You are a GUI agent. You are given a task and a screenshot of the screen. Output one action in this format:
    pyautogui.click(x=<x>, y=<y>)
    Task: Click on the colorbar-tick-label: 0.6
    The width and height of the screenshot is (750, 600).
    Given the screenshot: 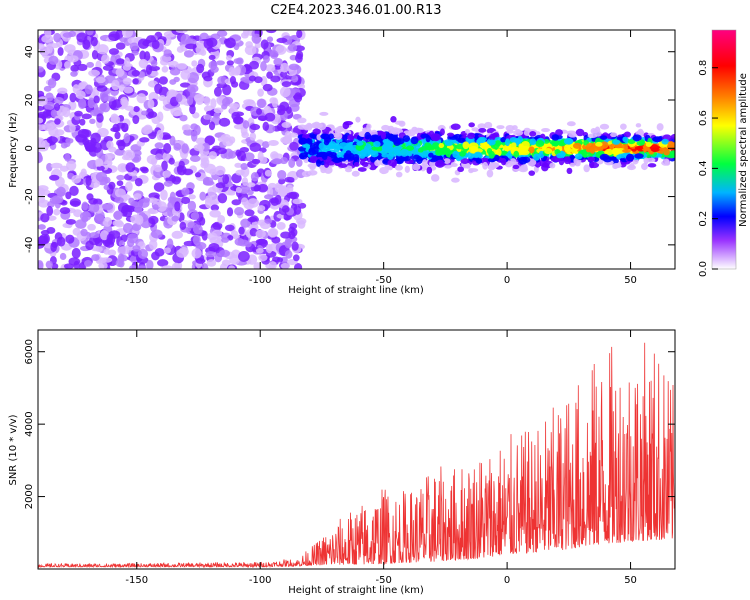 What is the action you would take?
    pyautogui.click(x=703, y=118)
    